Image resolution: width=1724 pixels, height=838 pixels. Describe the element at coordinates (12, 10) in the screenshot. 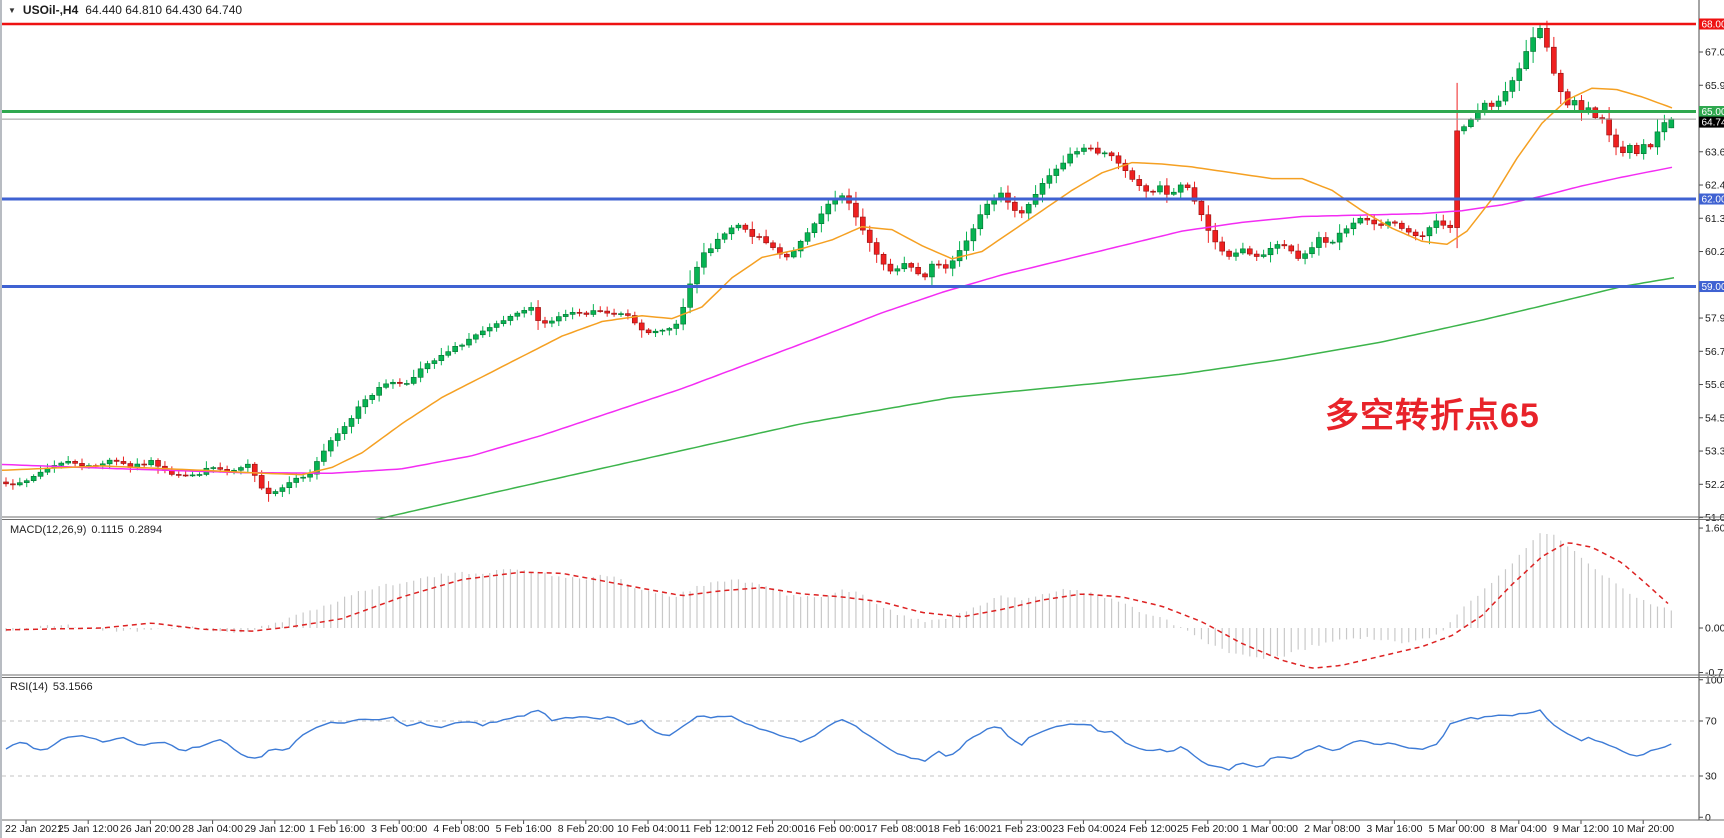

I see `collapse-arrow-icon: ▼` at that location.